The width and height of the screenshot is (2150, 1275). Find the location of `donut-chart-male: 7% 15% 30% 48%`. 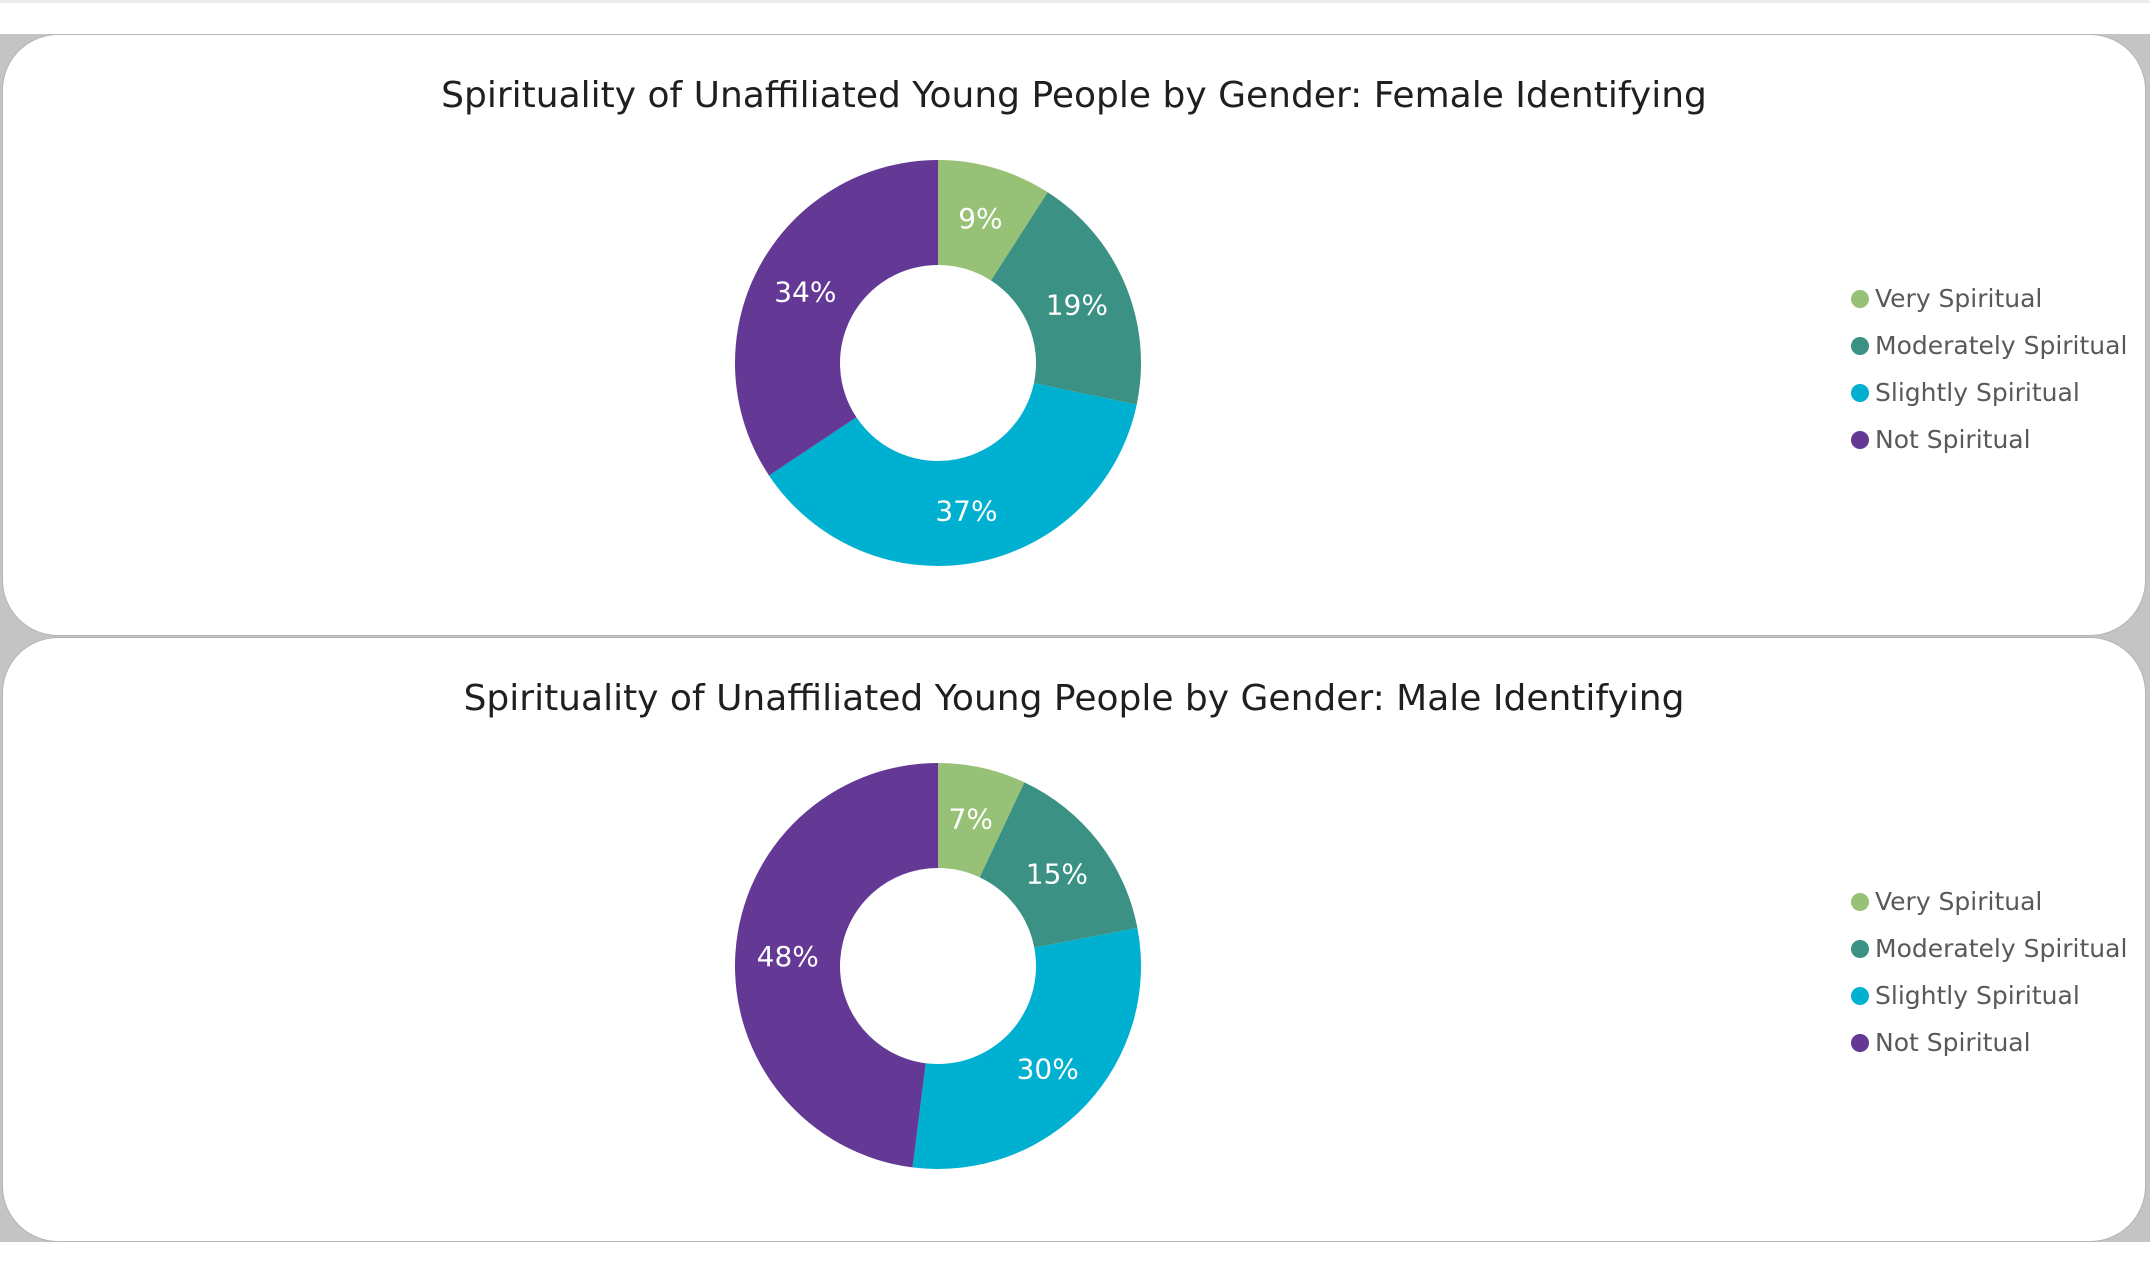

donut-chart-male: 7% 15% 30% 48% is located at coordinates (937, 966).